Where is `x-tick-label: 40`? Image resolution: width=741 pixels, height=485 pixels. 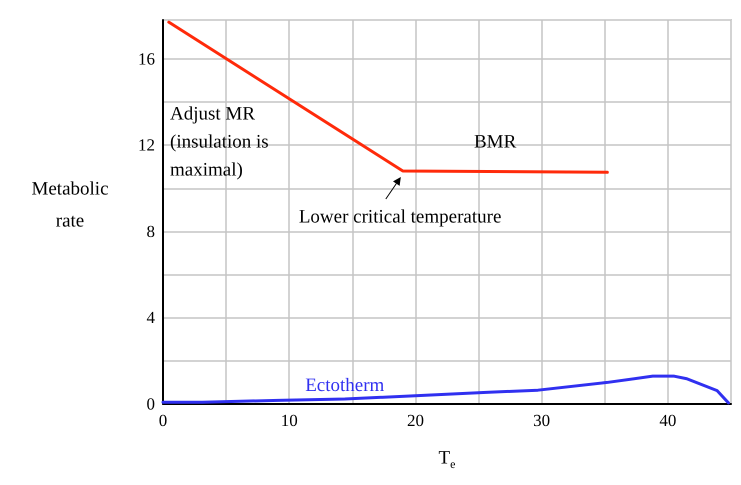
x-tick-label: 40 is located at coordinates (667, 420).